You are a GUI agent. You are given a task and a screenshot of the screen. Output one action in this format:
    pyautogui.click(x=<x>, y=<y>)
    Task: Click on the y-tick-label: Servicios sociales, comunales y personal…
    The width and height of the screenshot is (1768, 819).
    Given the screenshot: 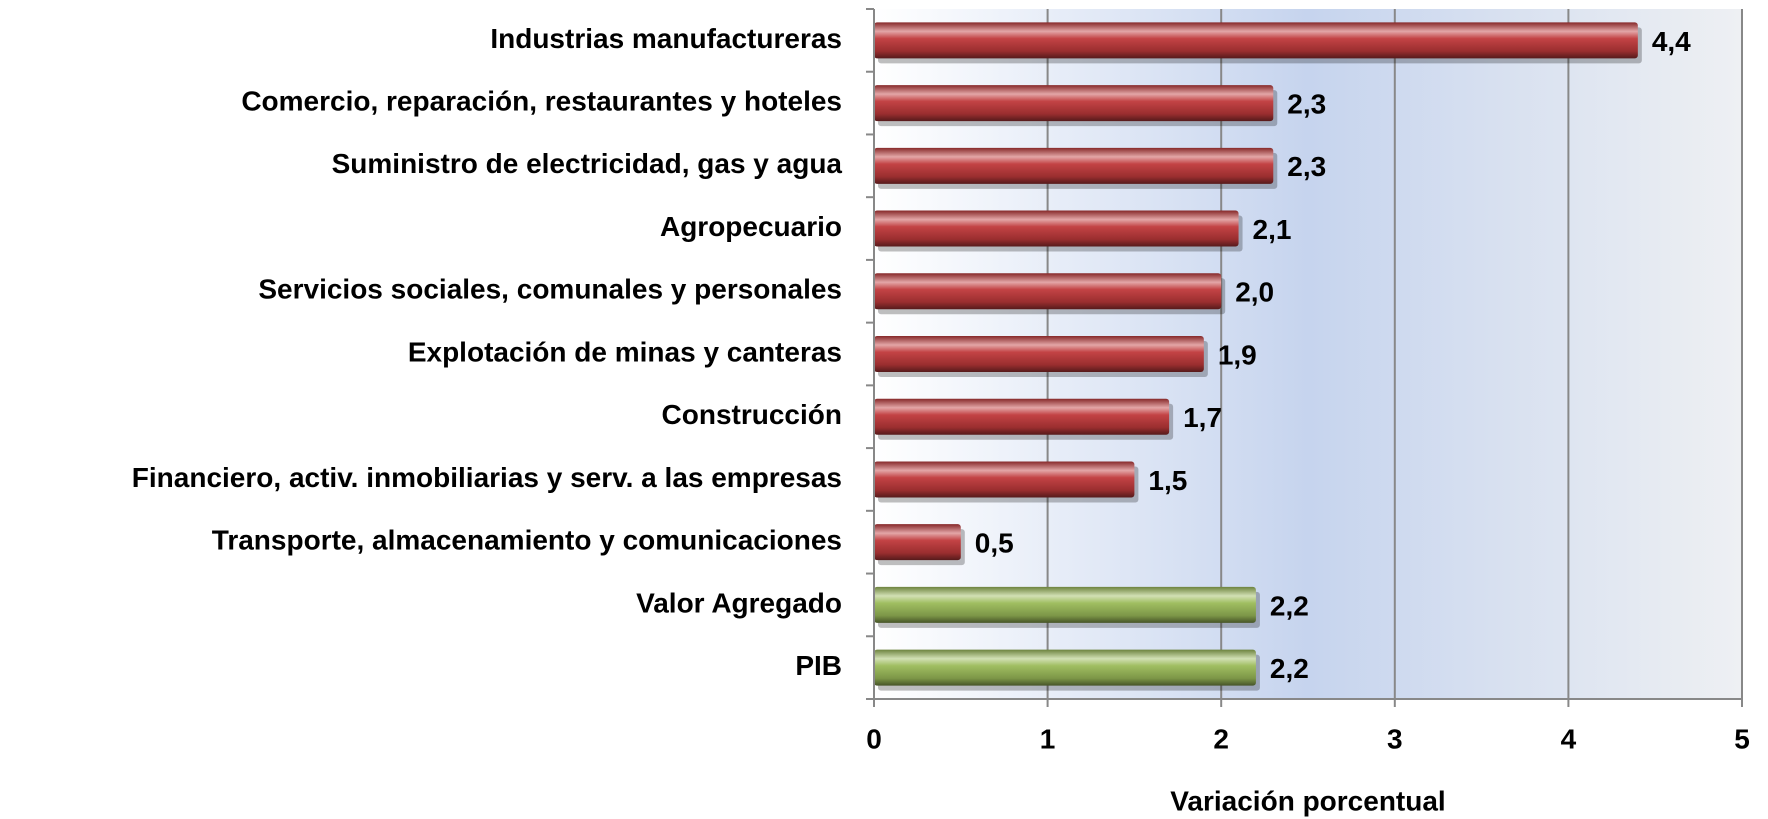 What is the action you would take?
    pyautogui.click(x=550, y=289)
    